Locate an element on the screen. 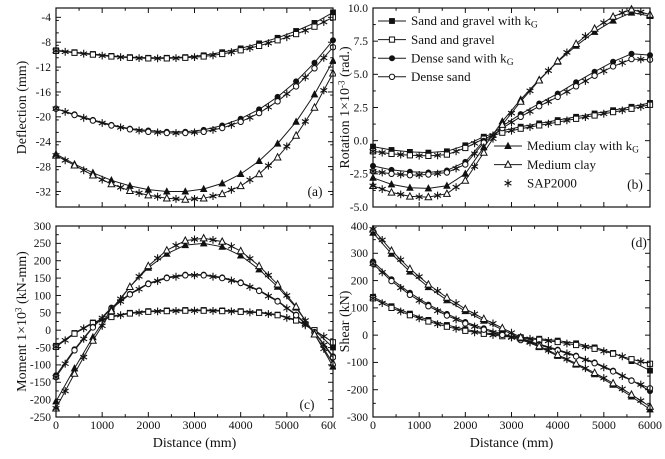  y-tick-label: -12 is located at coordinates (44, 68).